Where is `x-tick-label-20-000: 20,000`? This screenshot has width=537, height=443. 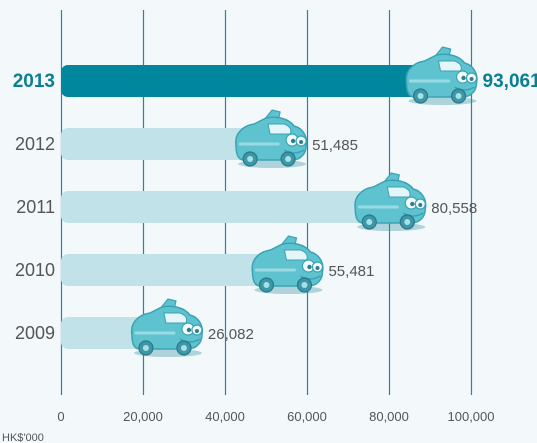
x-tick-label-20-000: 20,000 is located at coordinates (143, 416).